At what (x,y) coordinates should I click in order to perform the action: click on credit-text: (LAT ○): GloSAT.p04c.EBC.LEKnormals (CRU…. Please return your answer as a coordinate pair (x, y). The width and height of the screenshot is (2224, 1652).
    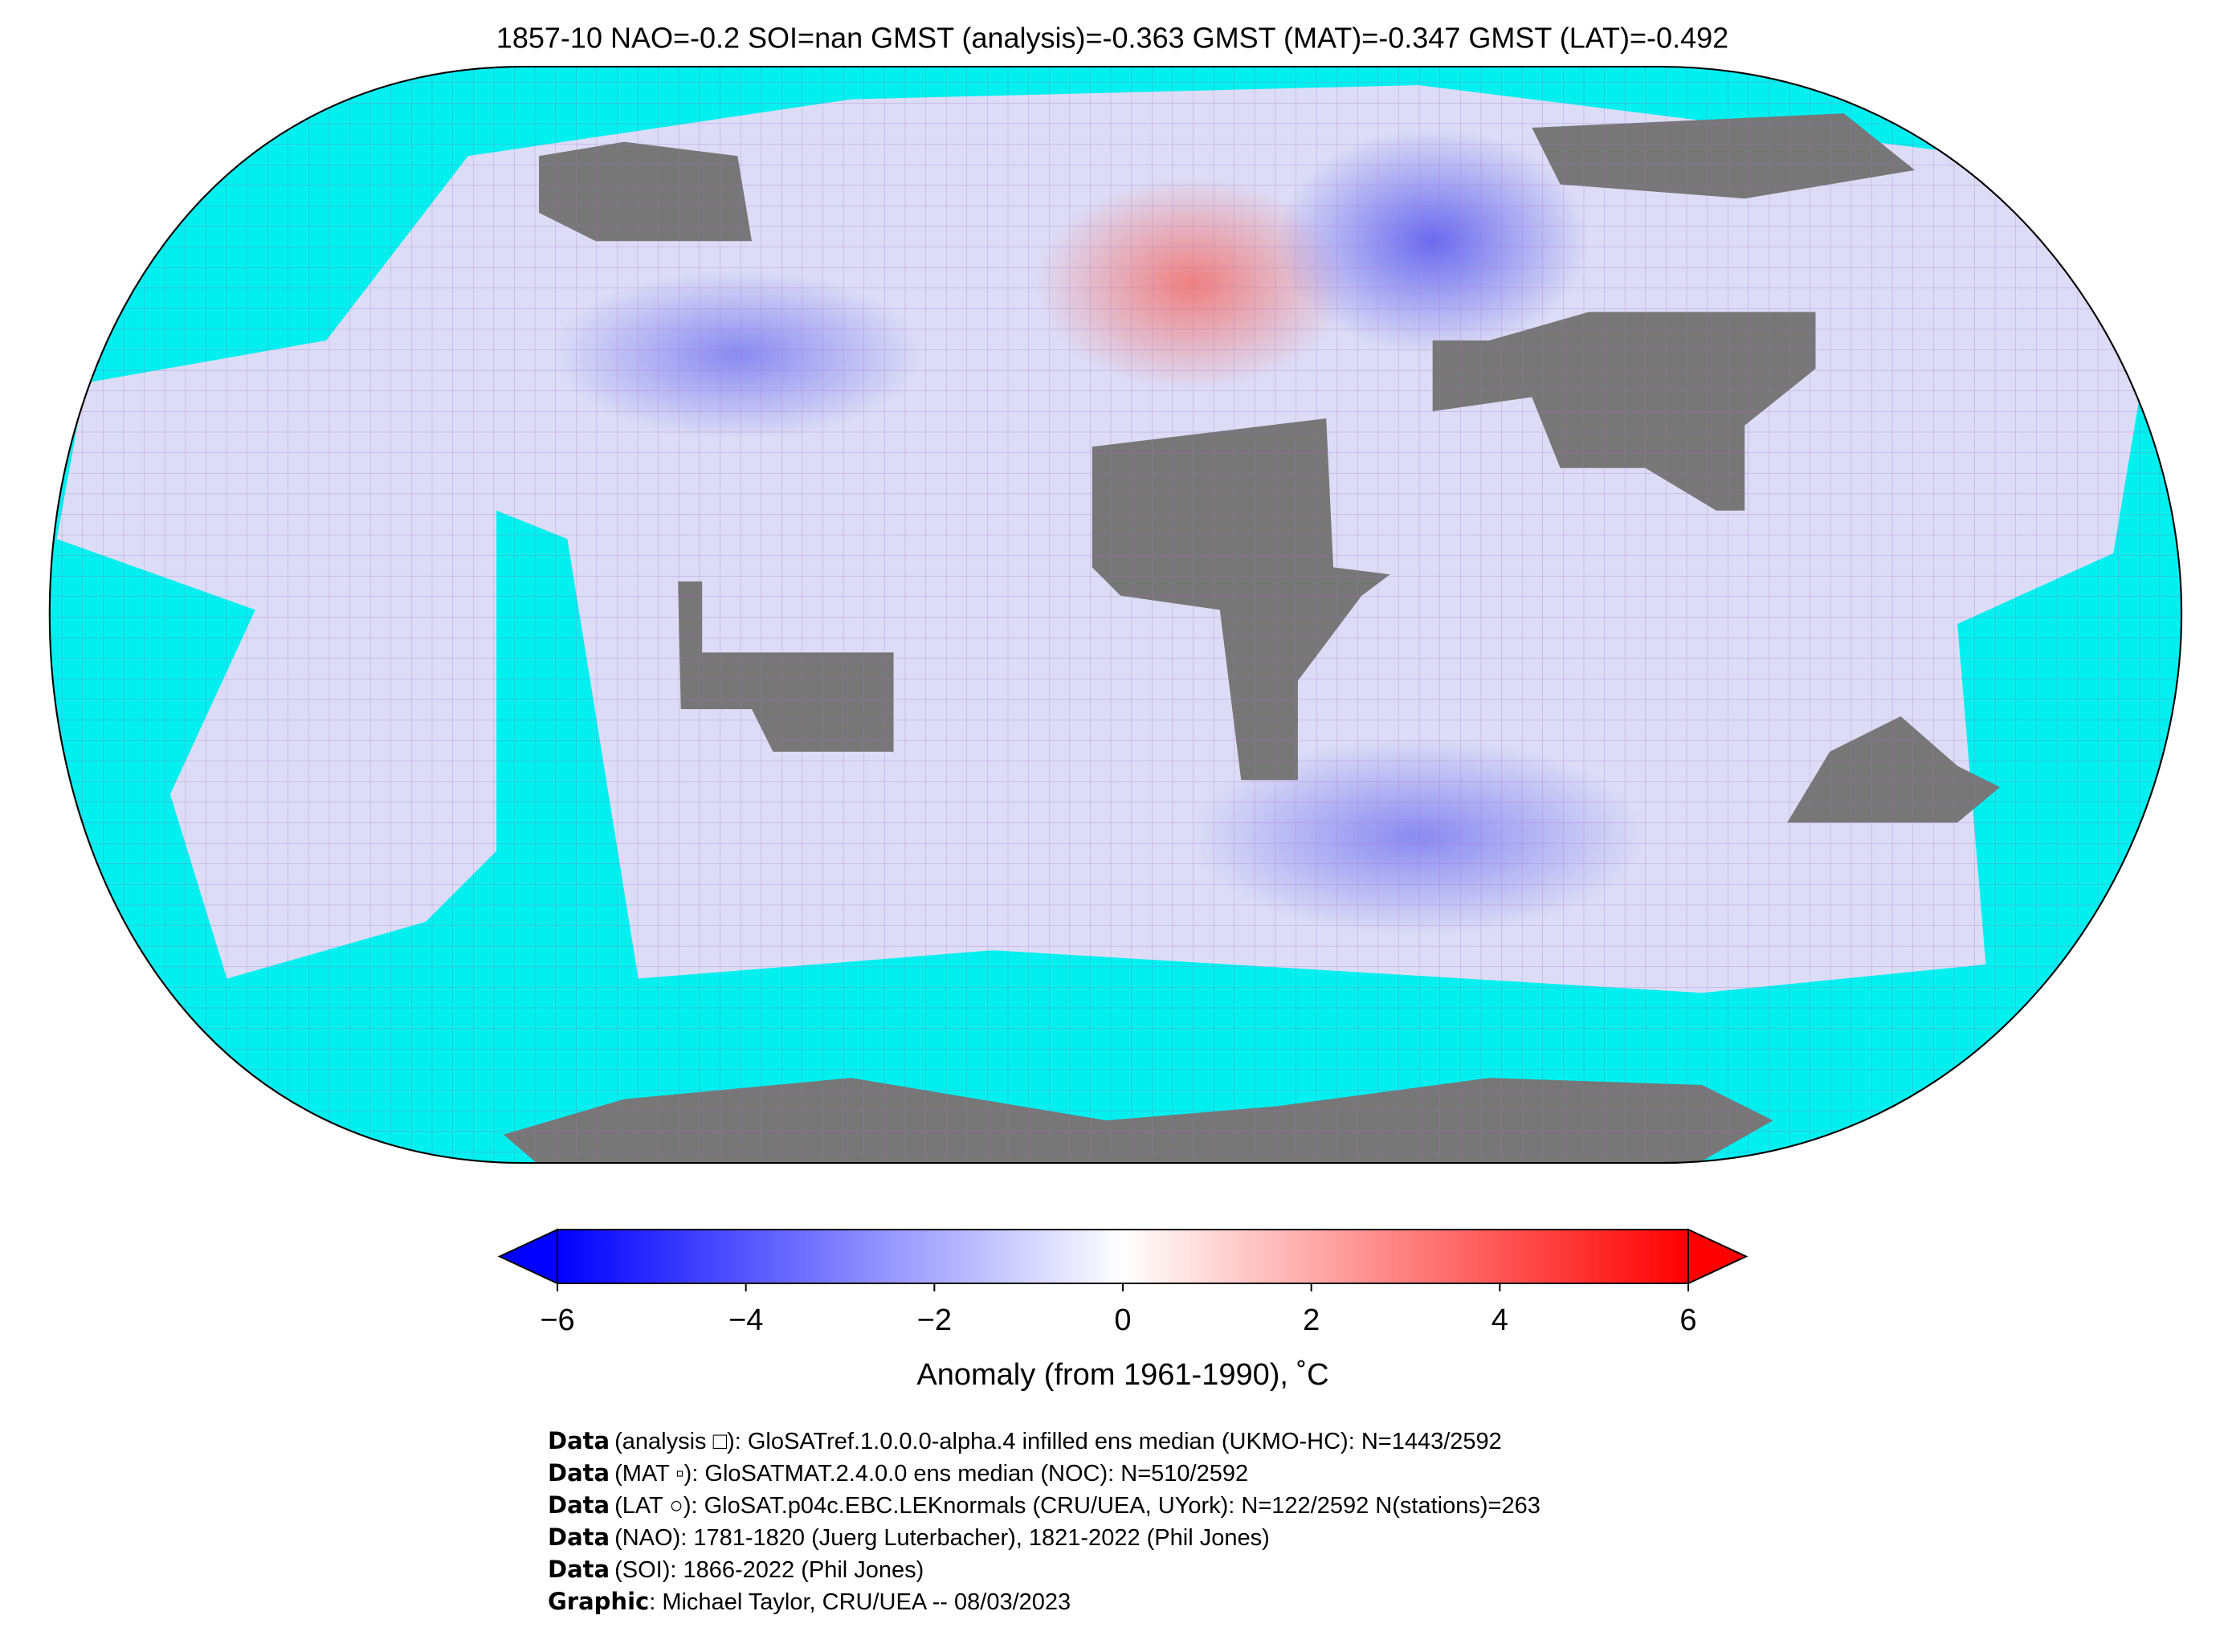
    Looking at the image, I should click on (1077, 1506).